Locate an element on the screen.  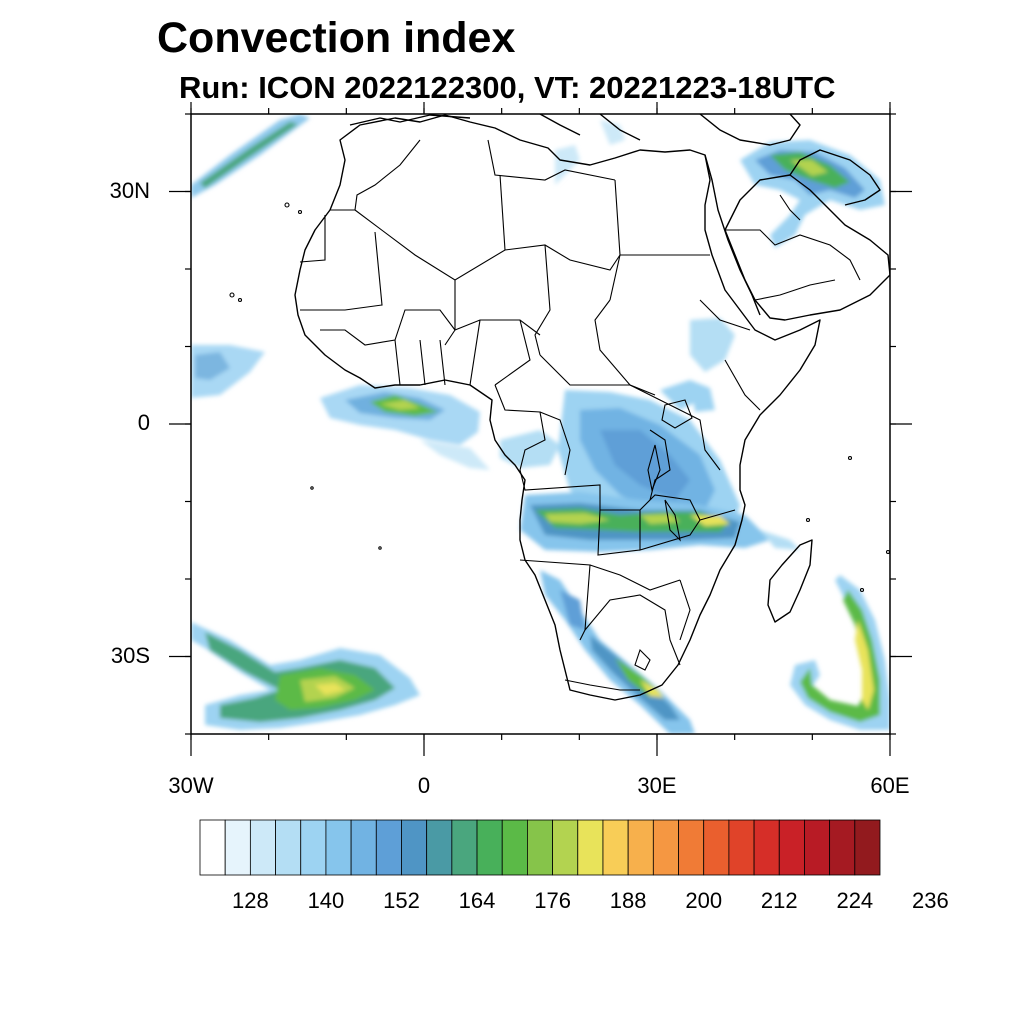
x-tick-label: 30W is located at coordinates (191, 785).